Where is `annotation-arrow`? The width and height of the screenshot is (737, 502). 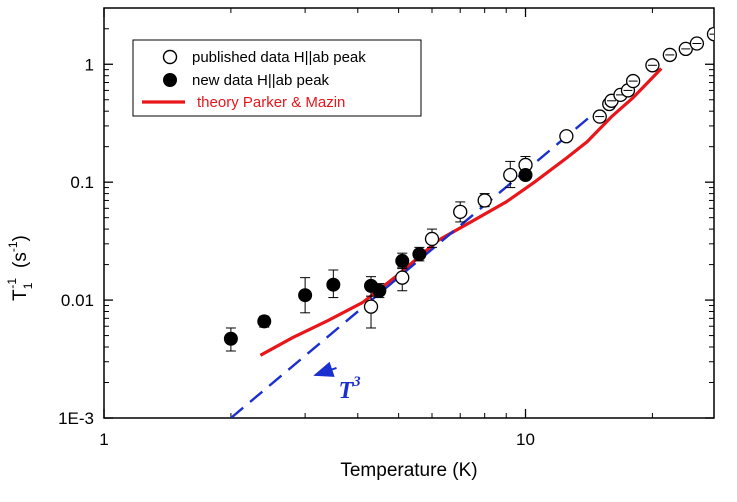
annotation-arrow is located at coordinates (325, 369).